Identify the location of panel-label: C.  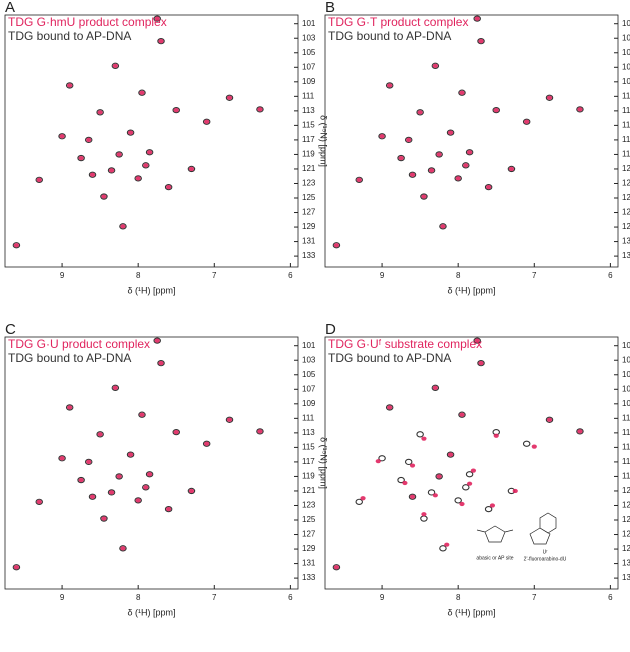
(10, 329).